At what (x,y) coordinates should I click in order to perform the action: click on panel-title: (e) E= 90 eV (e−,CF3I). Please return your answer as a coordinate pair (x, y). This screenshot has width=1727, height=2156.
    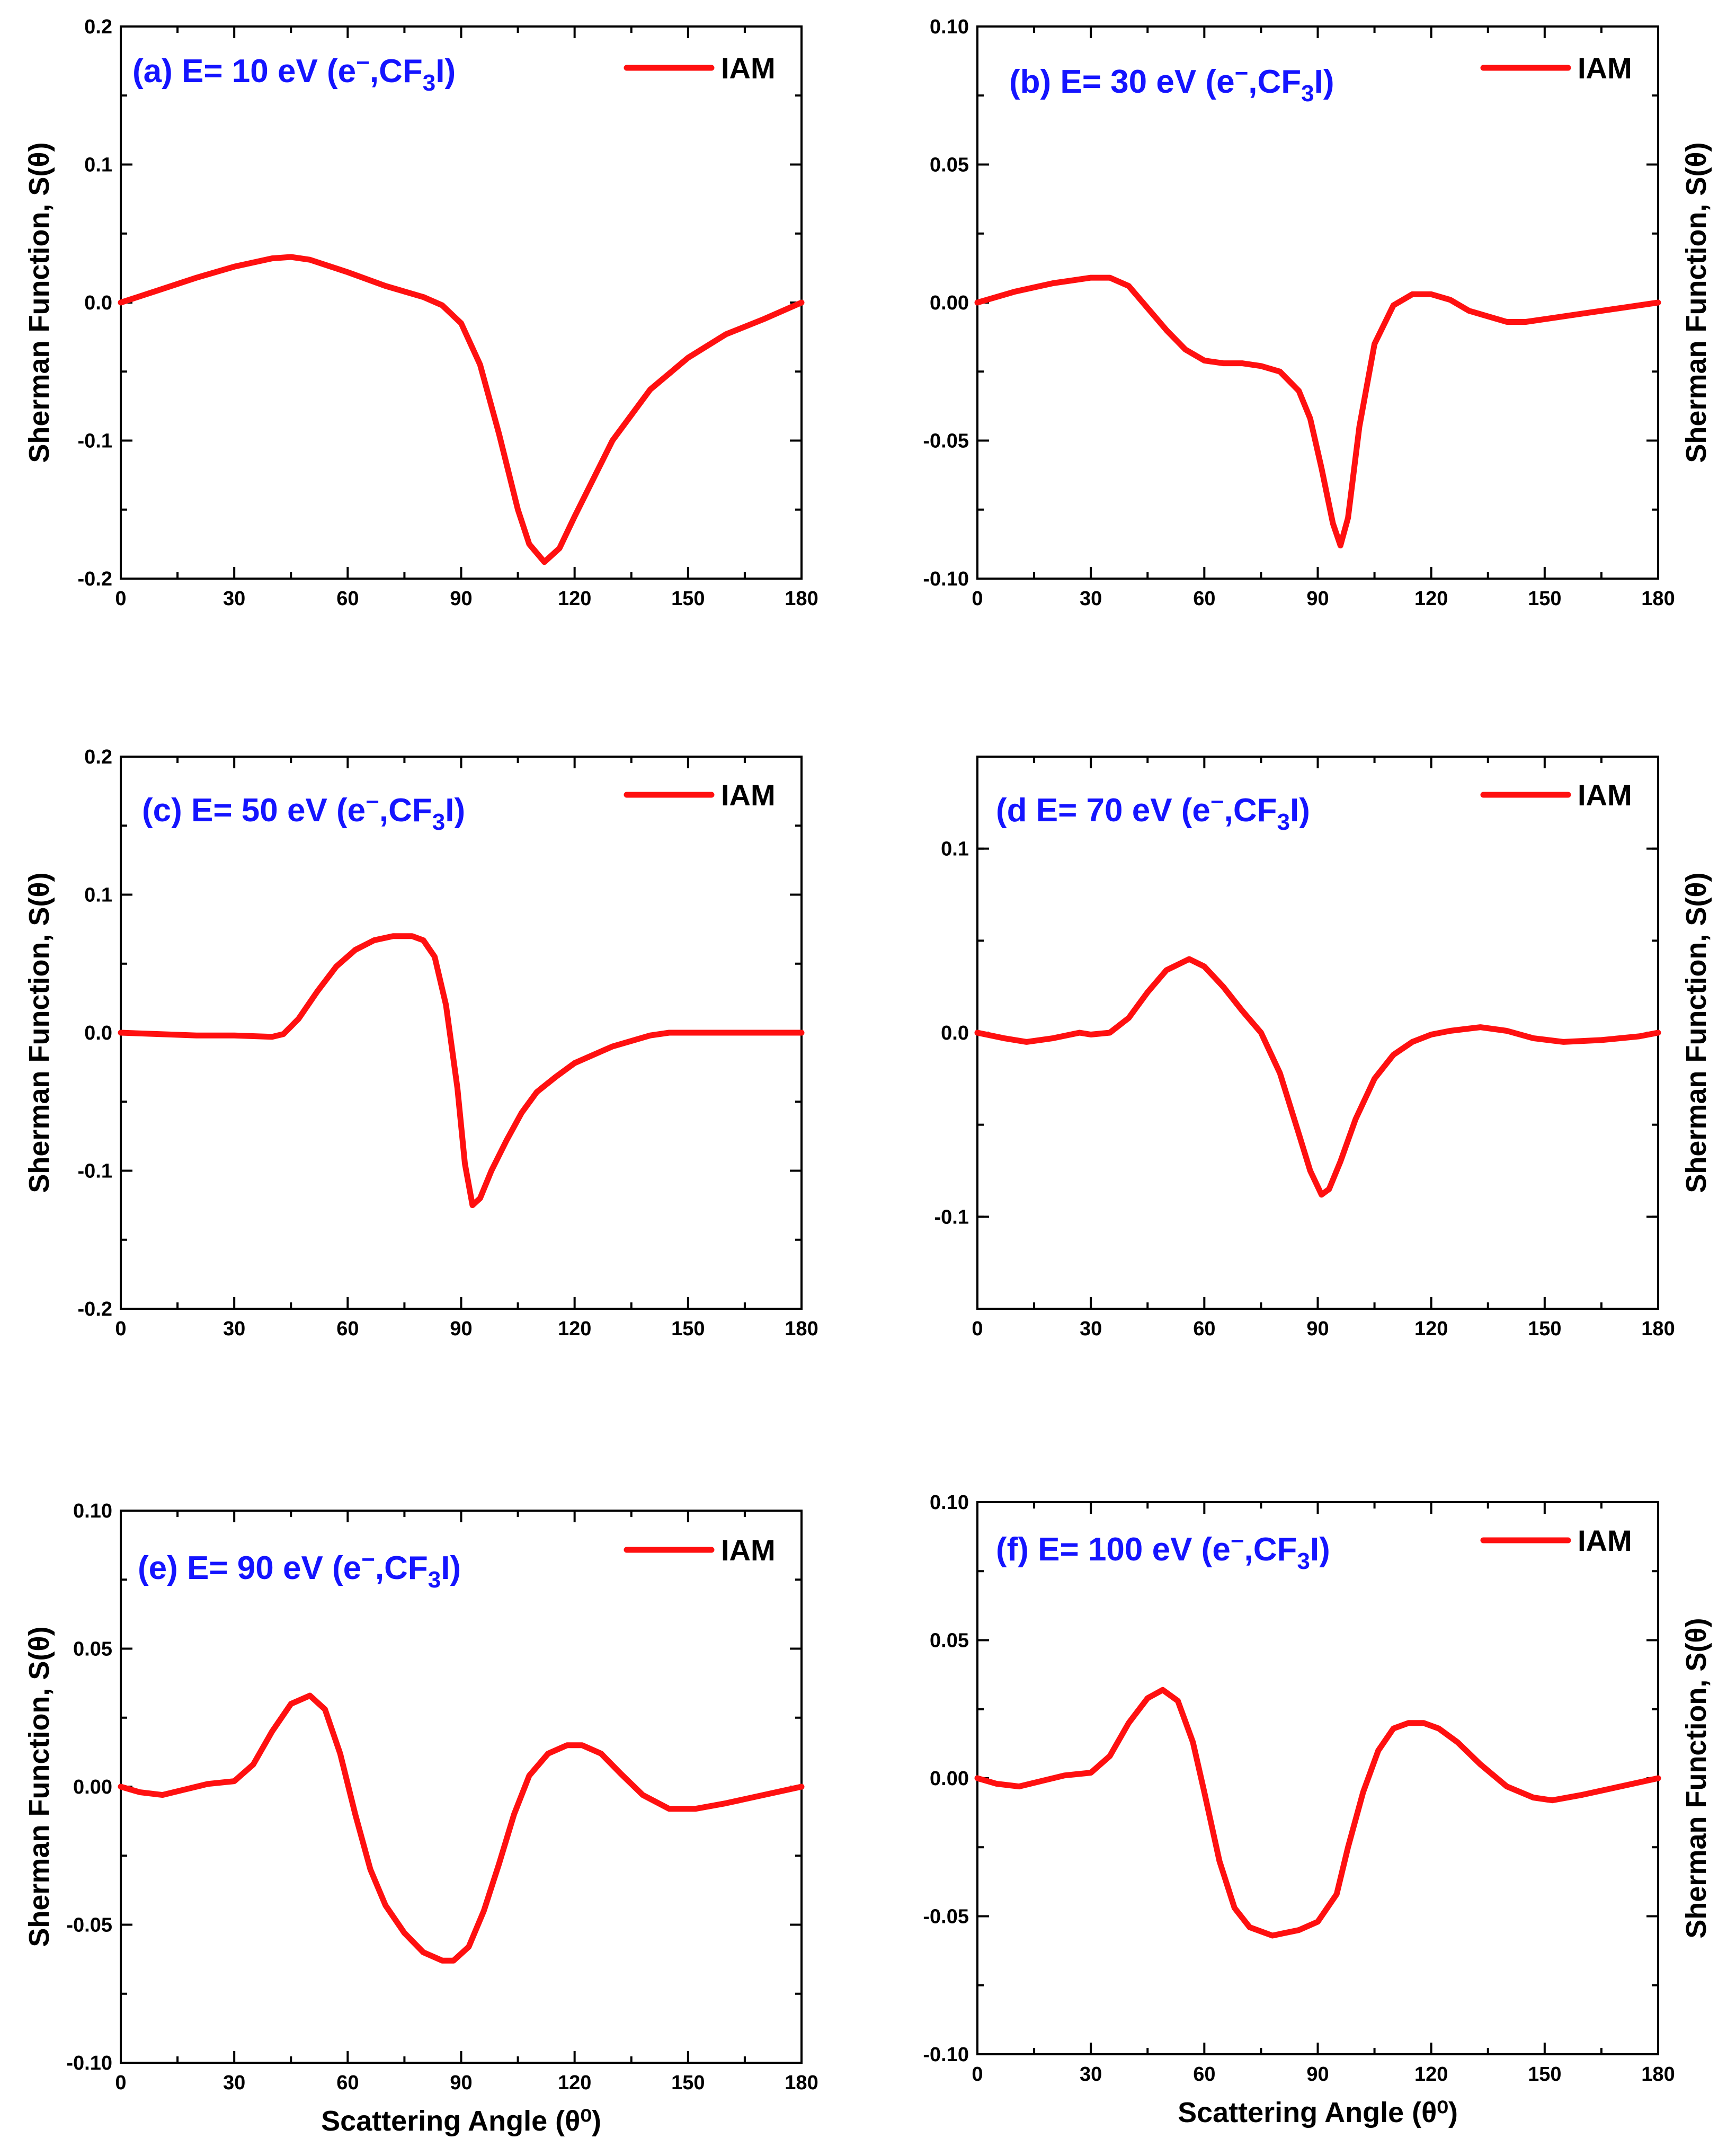
    Looking at the image, I should click on (299, 1570).